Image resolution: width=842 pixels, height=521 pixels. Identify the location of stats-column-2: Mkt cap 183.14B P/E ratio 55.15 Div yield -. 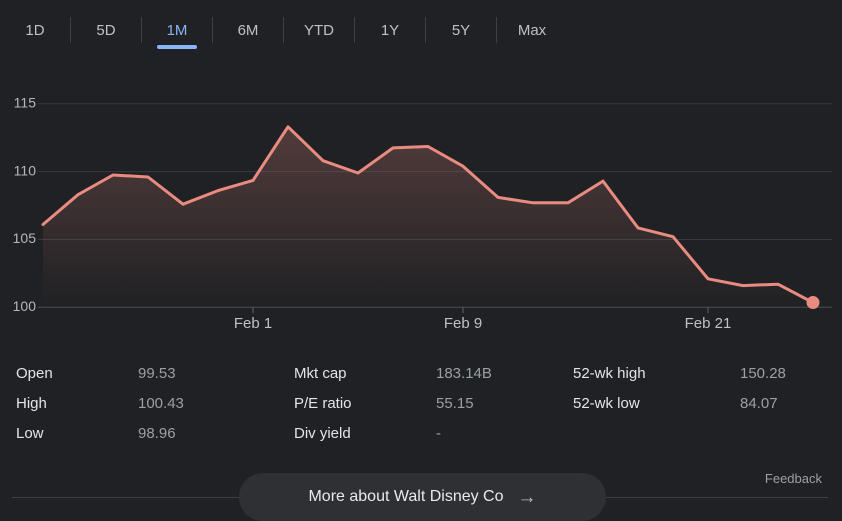
(393, 403).